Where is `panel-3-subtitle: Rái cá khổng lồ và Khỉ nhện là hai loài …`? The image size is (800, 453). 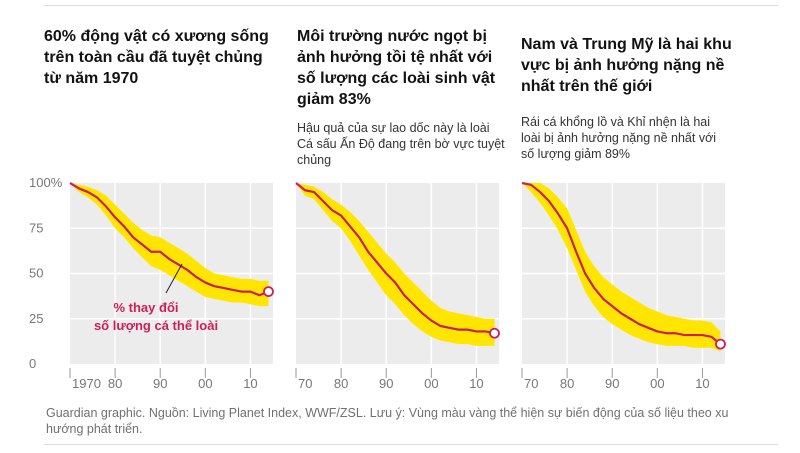 panel-3-subtitle: Rái cá khổng lồ và Khỉ nhện là hai loài … is located at coordinates (619, 138).